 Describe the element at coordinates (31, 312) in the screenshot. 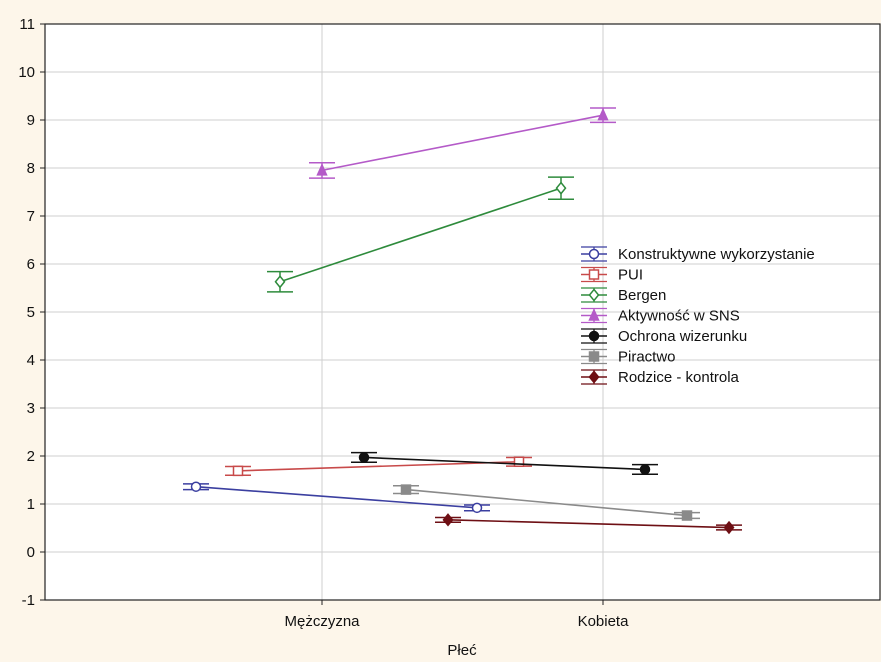

I see `y-tick-label: 5` at that location.